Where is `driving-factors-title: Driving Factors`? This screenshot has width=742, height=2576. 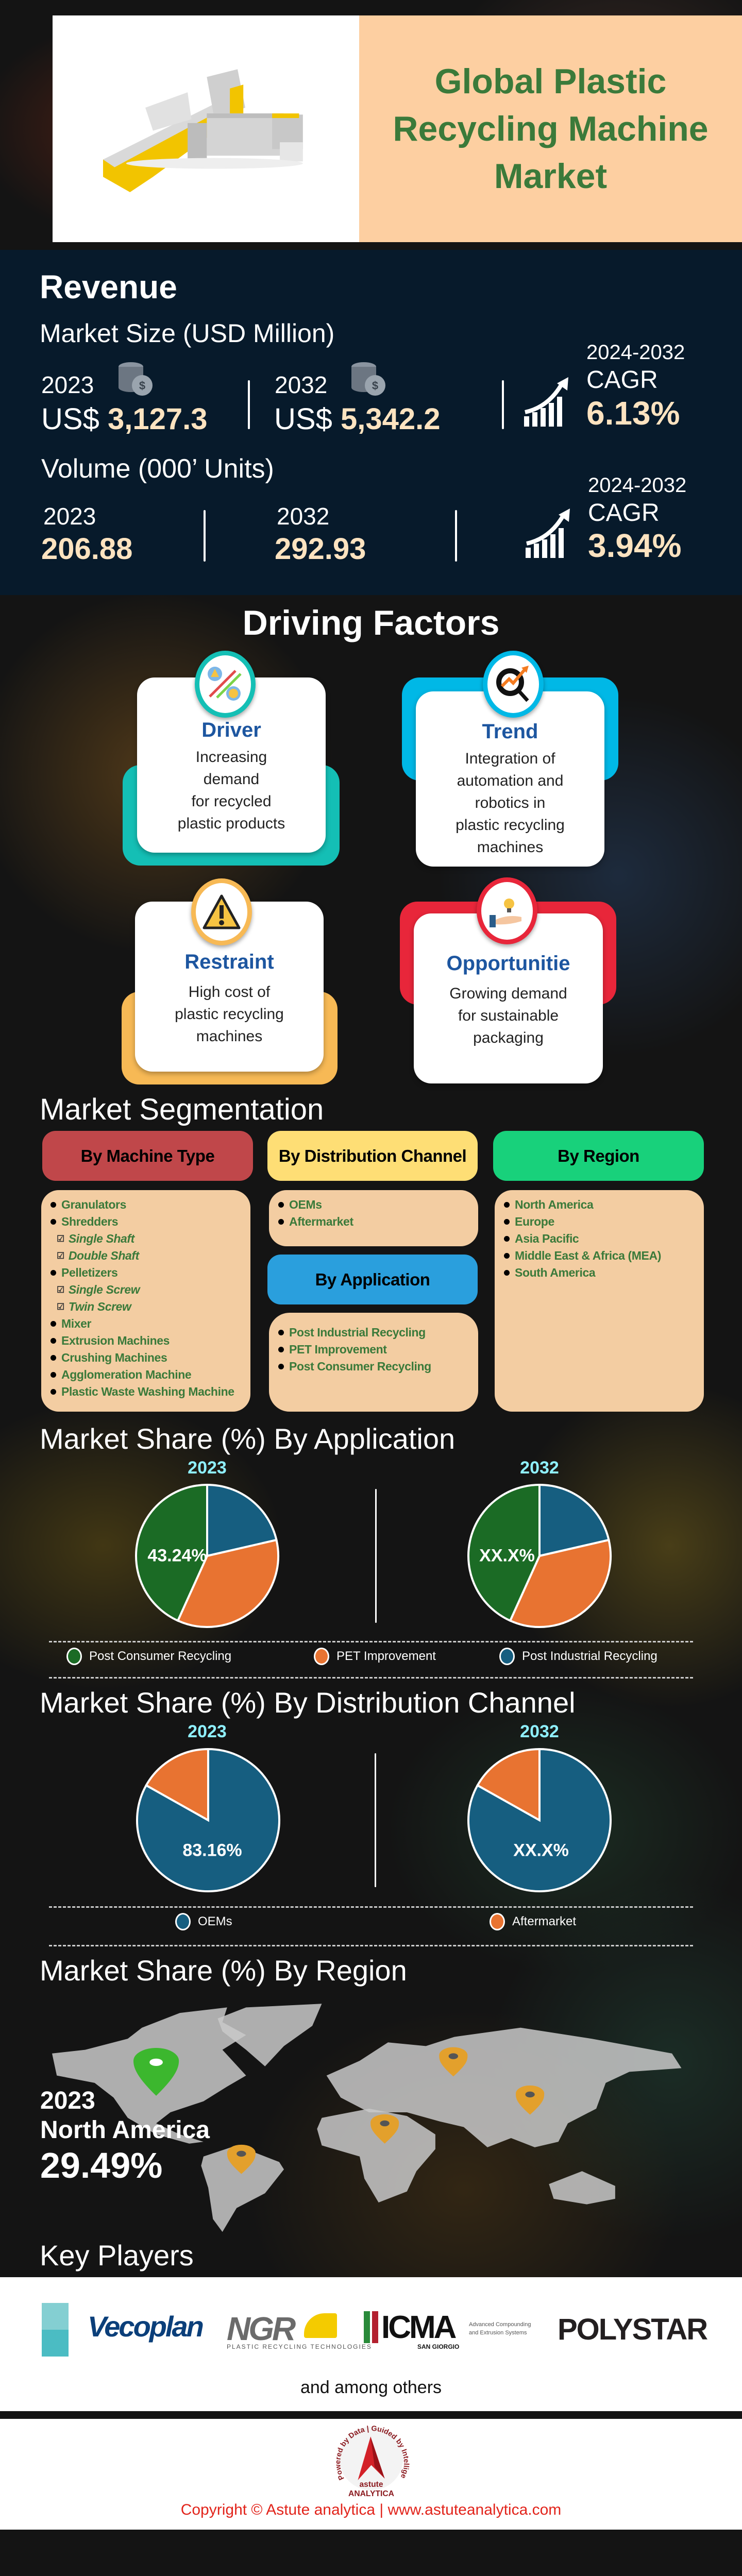 driving-factors-title: Driving Factors is located at coordinates (371, 622).